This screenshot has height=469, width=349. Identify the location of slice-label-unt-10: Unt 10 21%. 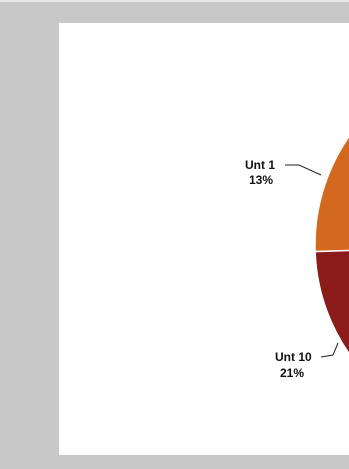
(293, 365).